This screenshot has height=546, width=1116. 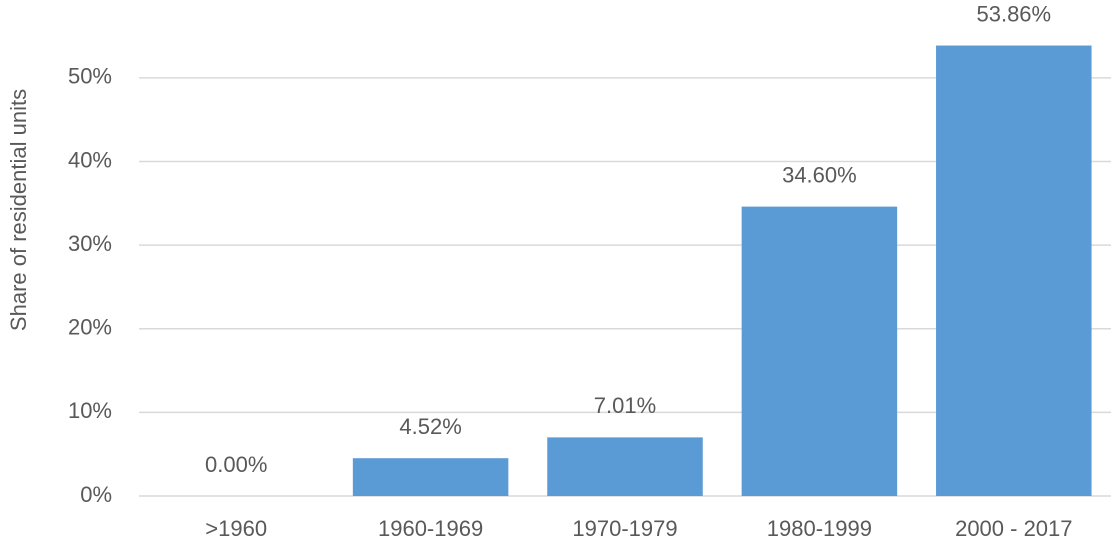 What do you see at coordinates (430, 528) in the screenshot?
I see `x-tick-label: 1960-1969` at bounding box center [430, 528].